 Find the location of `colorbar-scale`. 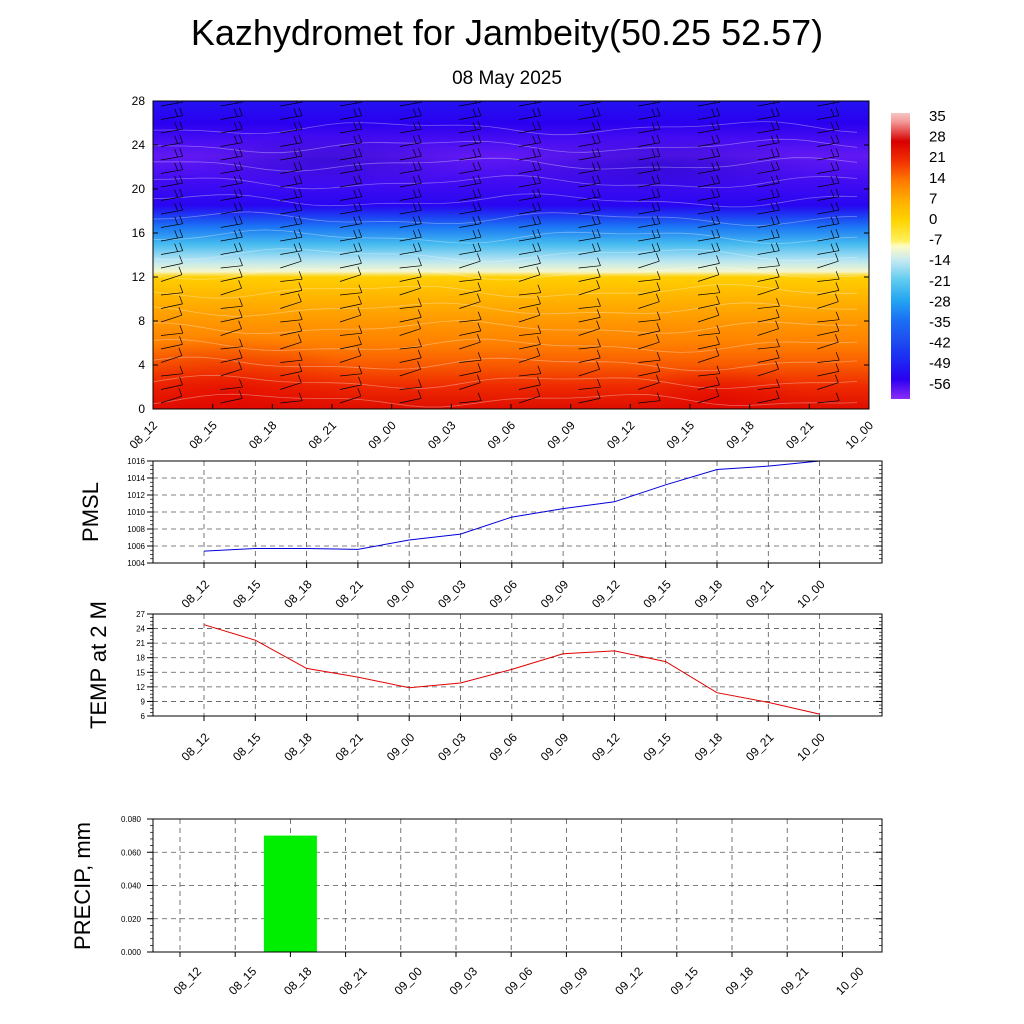

colorbar-scale is located at coordinates (900, 256).